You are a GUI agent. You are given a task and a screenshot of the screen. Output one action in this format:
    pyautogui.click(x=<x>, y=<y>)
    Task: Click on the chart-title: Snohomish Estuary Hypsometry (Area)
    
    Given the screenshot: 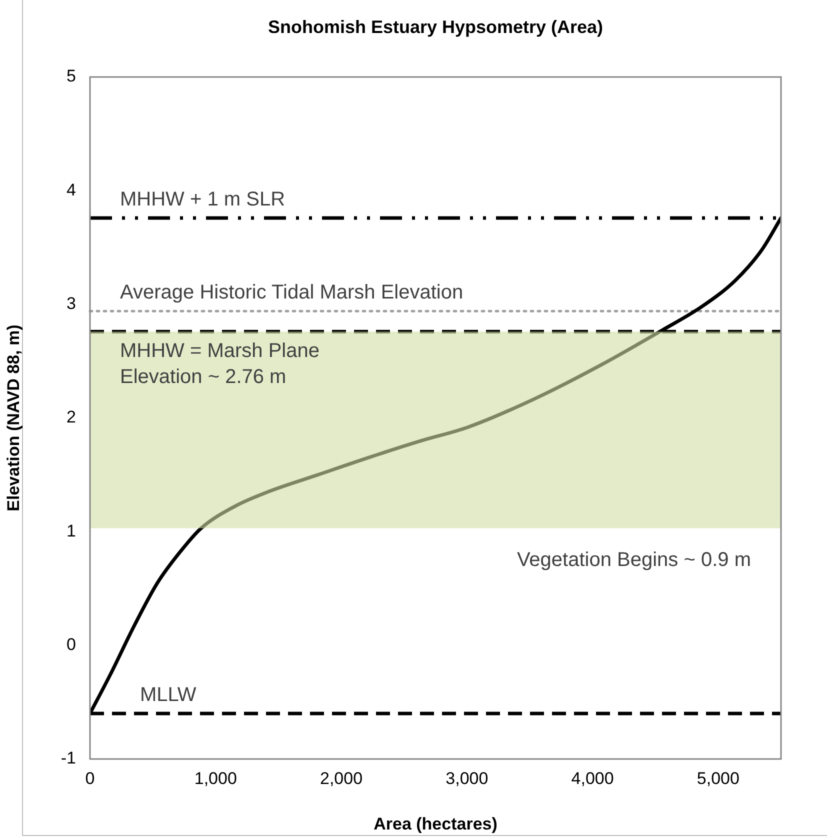 What is the action you would take?
    pyautogui.click(x=436, y=26)
    